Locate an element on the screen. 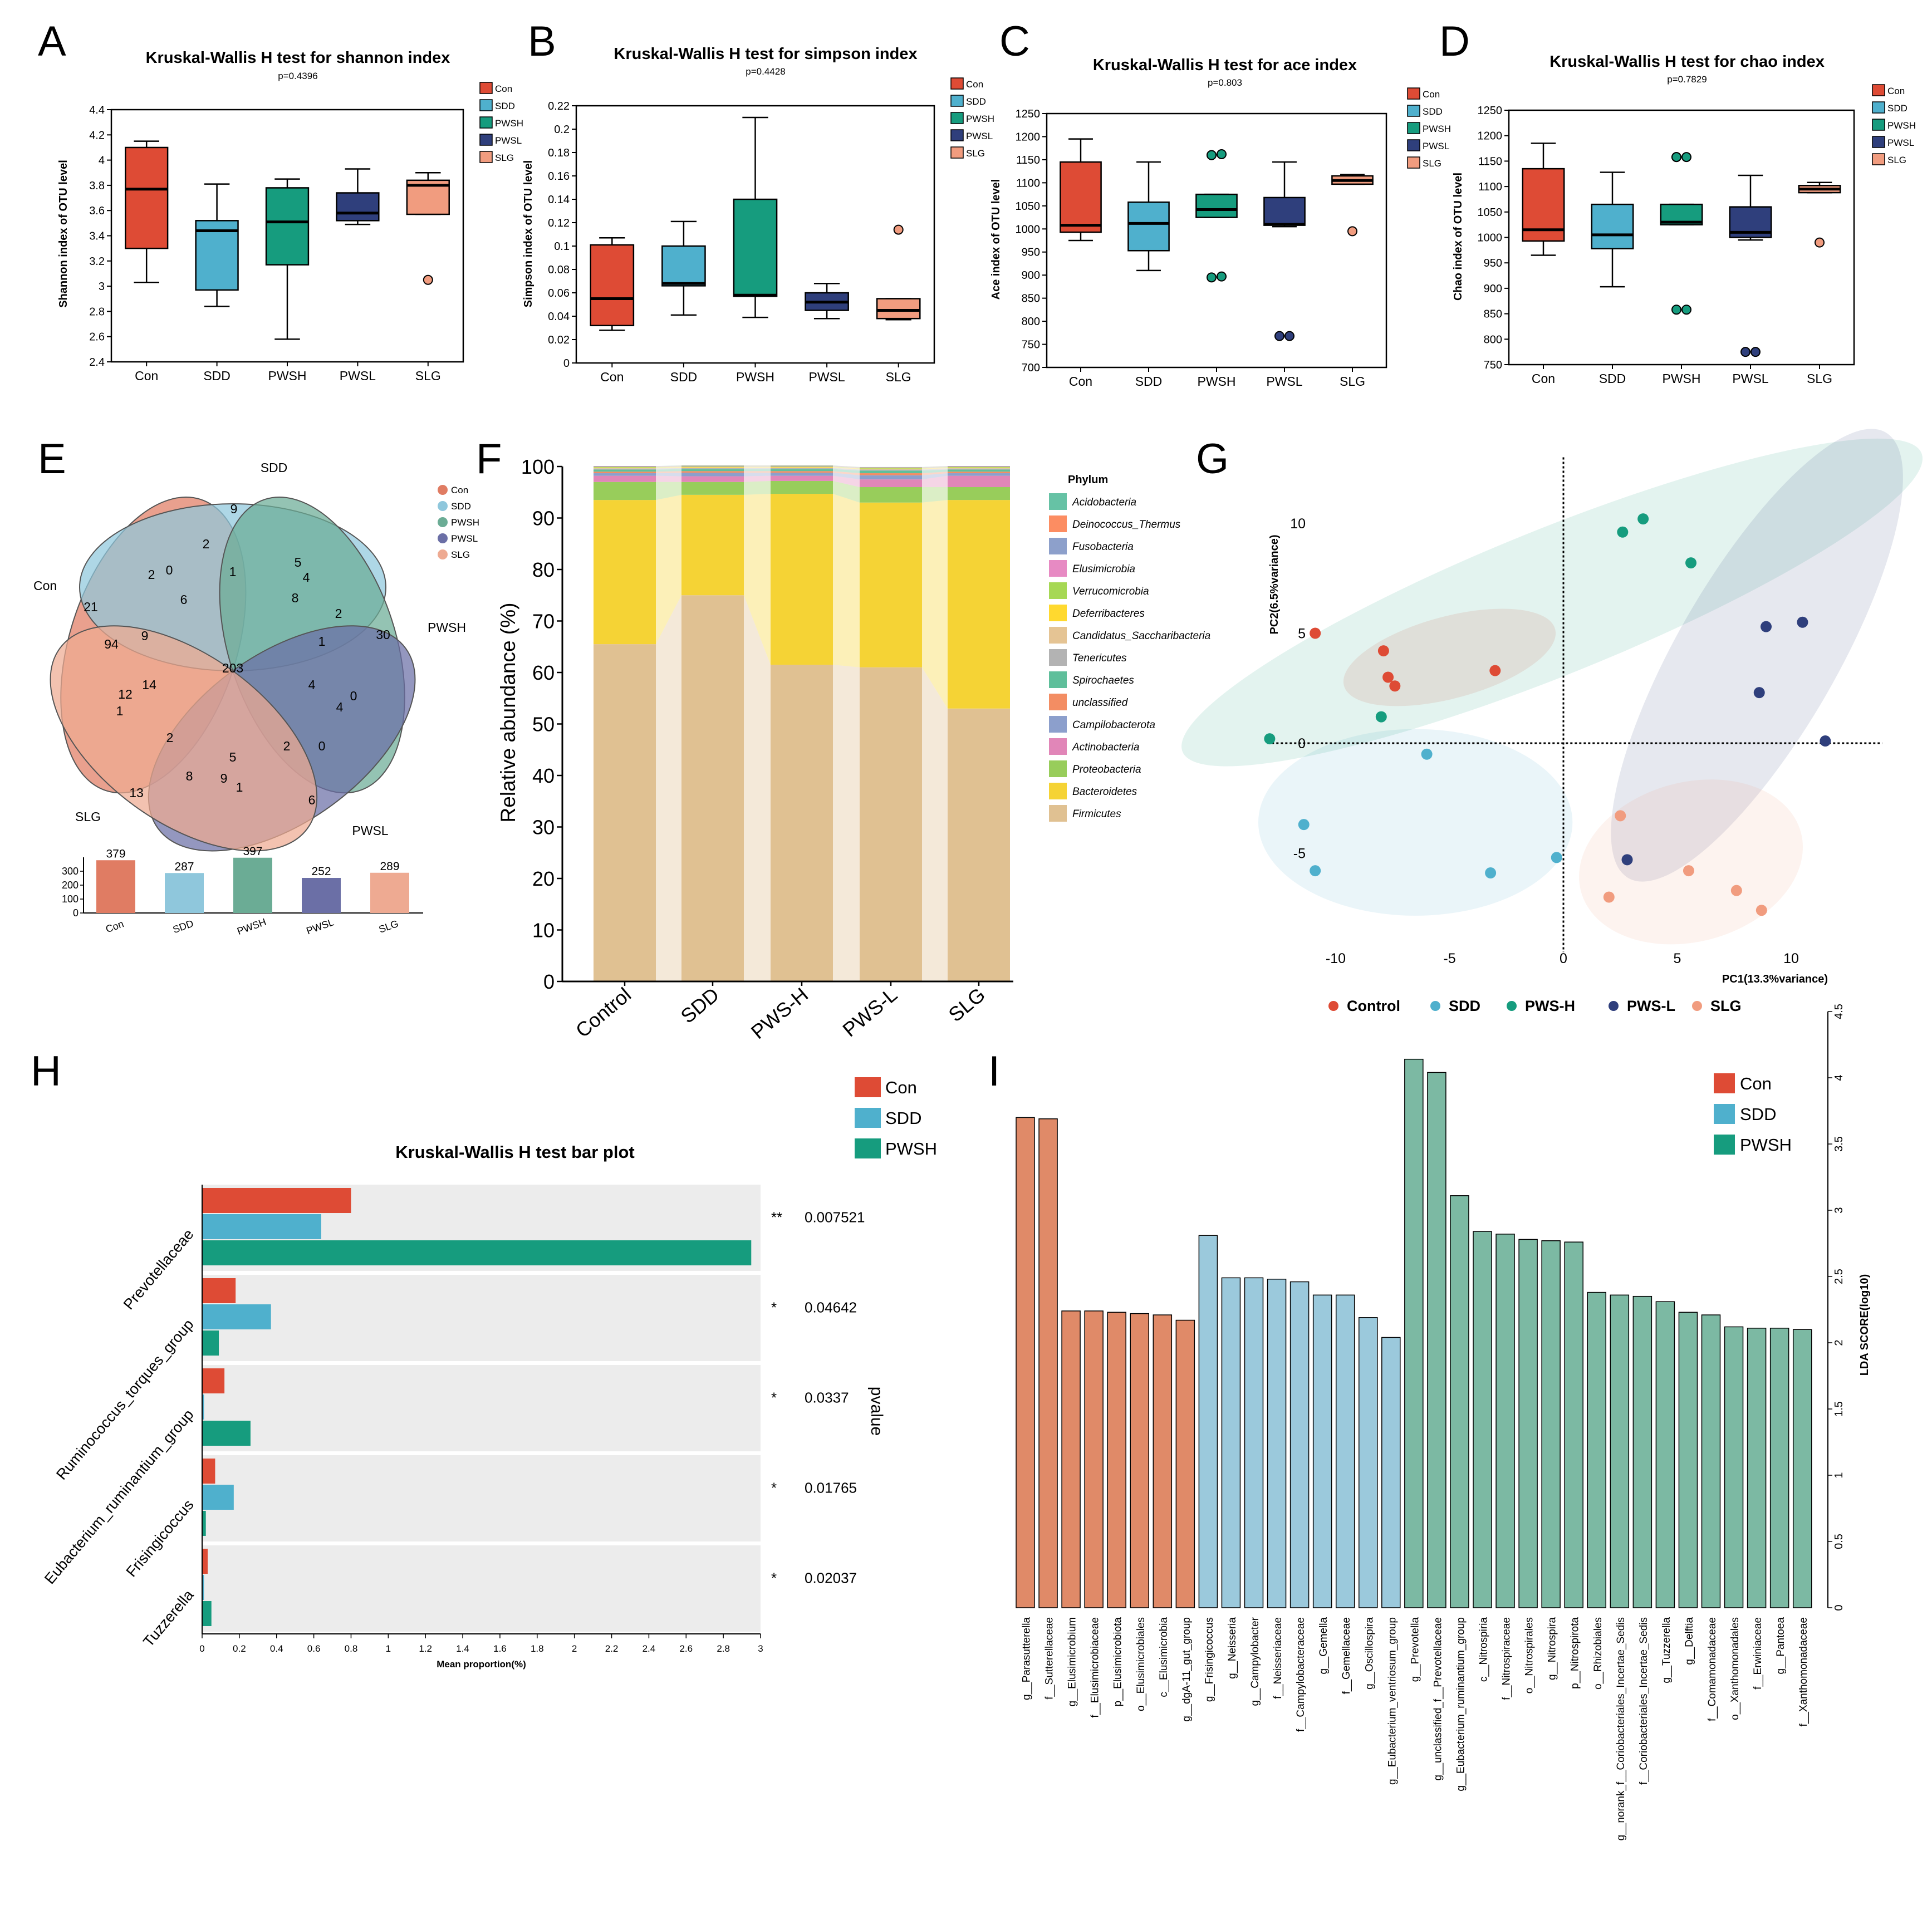  x-tick-label: Control is located at coordinates (603, 1012).